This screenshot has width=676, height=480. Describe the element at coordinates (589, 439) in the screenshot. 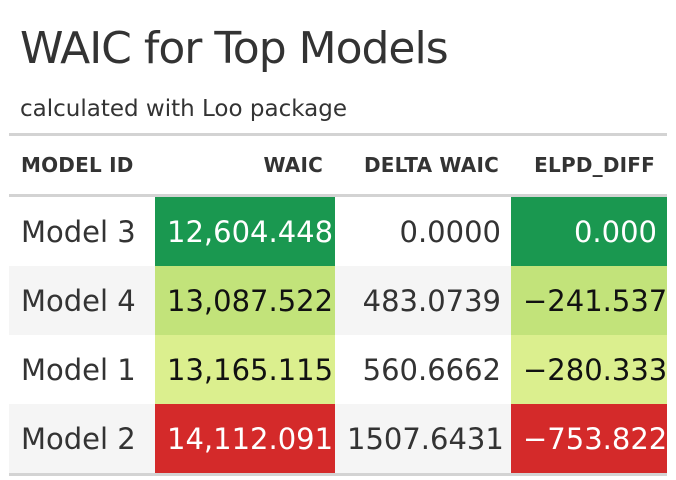

I see `cell-elpd-diff: −753.822` at that location.